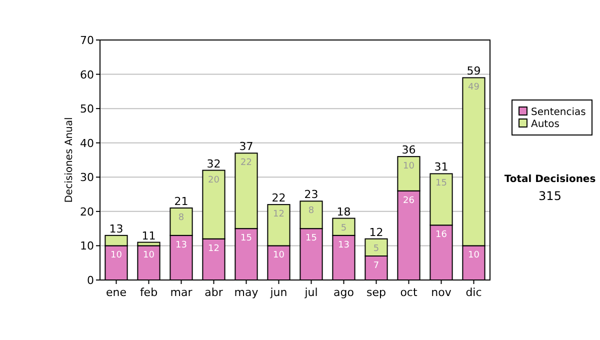 The height and width of the screenshot is (340, 600). I want to click on x-tick-label: nov, so click(441, 292).